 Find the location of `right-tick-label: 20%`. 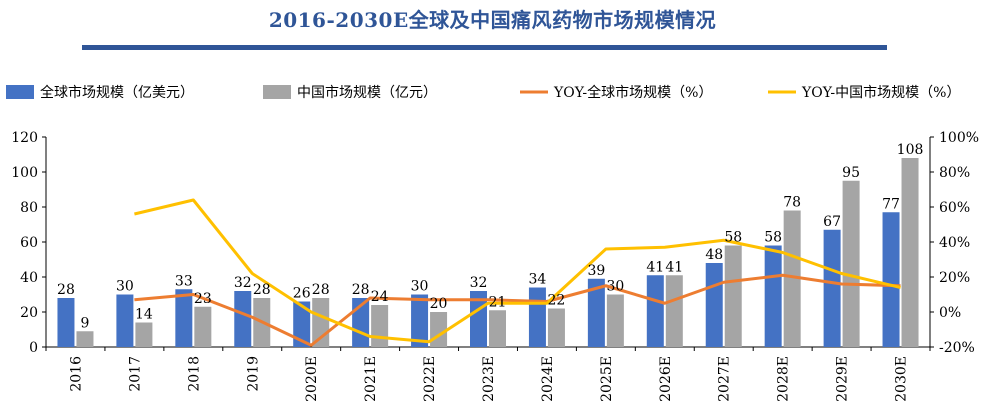

right-tick-label: 20% is located at coordinates (954, 278).